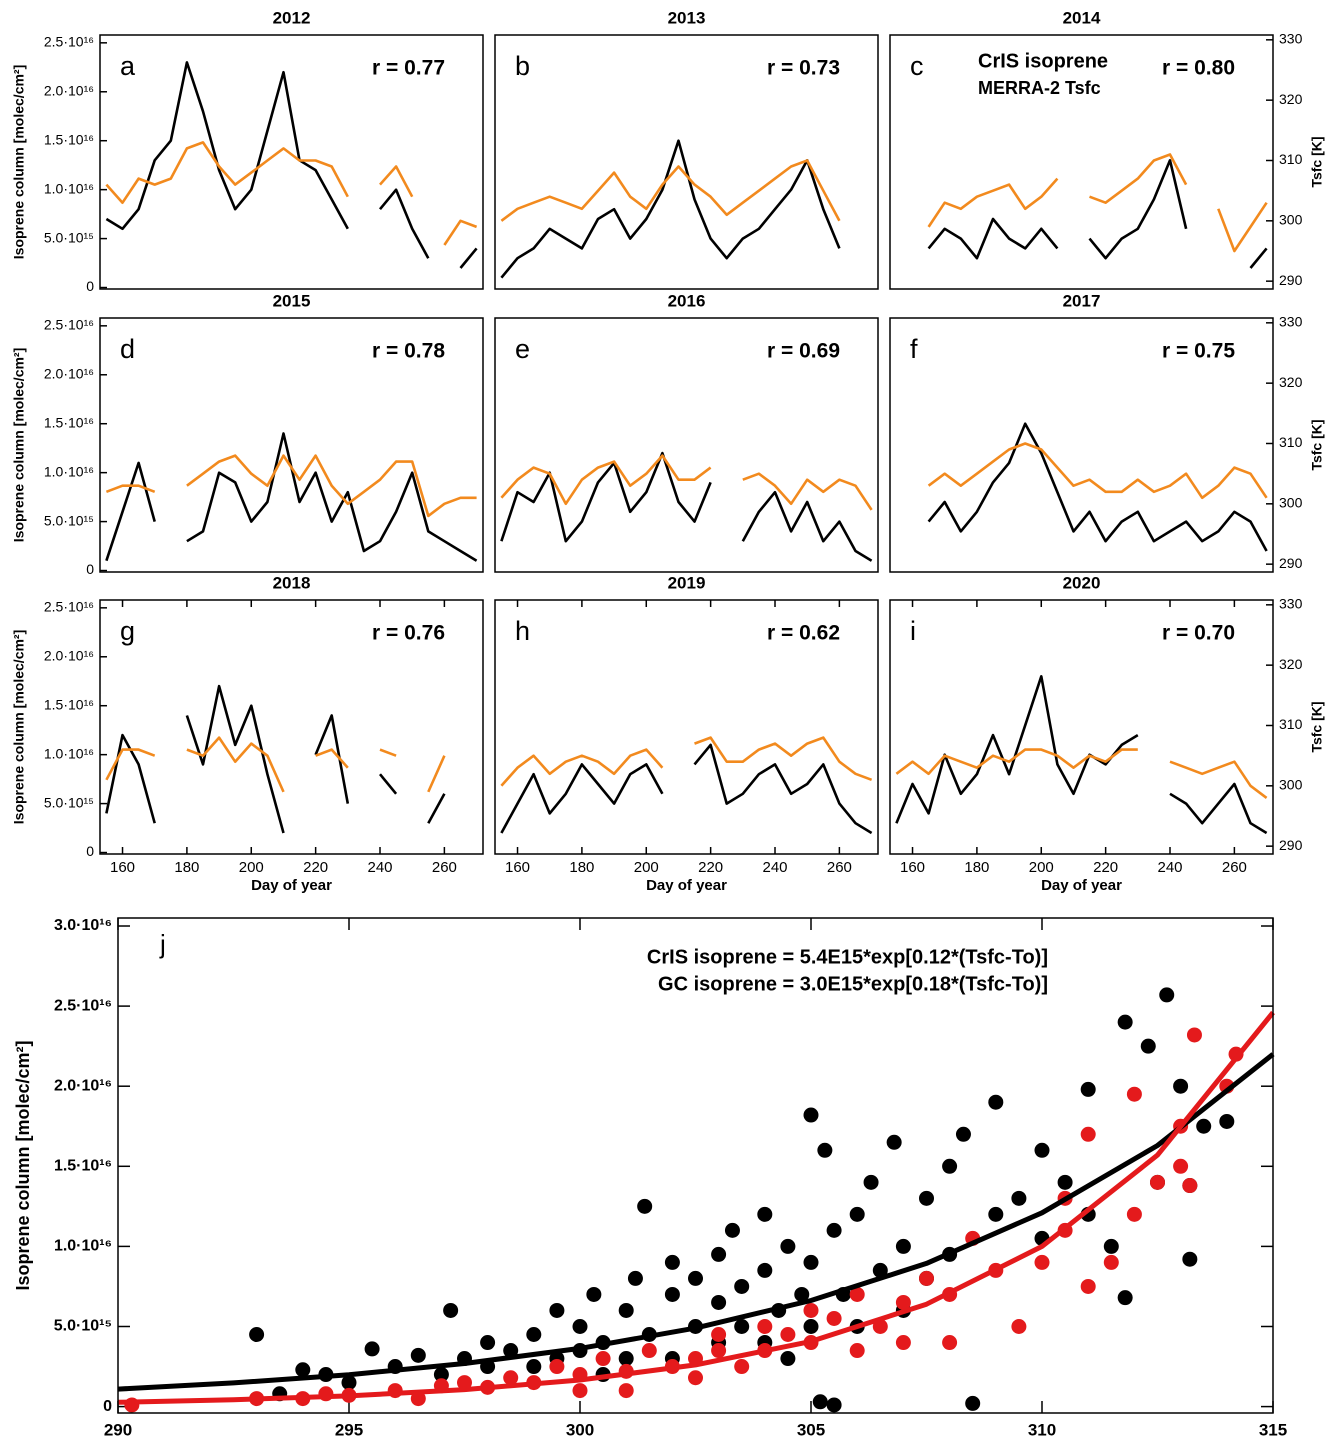 The image size is (1336, 1437). Describe the element at coordinates (1273, 1428) in the screenshot. I see `x-tick-label: 315` at that location.